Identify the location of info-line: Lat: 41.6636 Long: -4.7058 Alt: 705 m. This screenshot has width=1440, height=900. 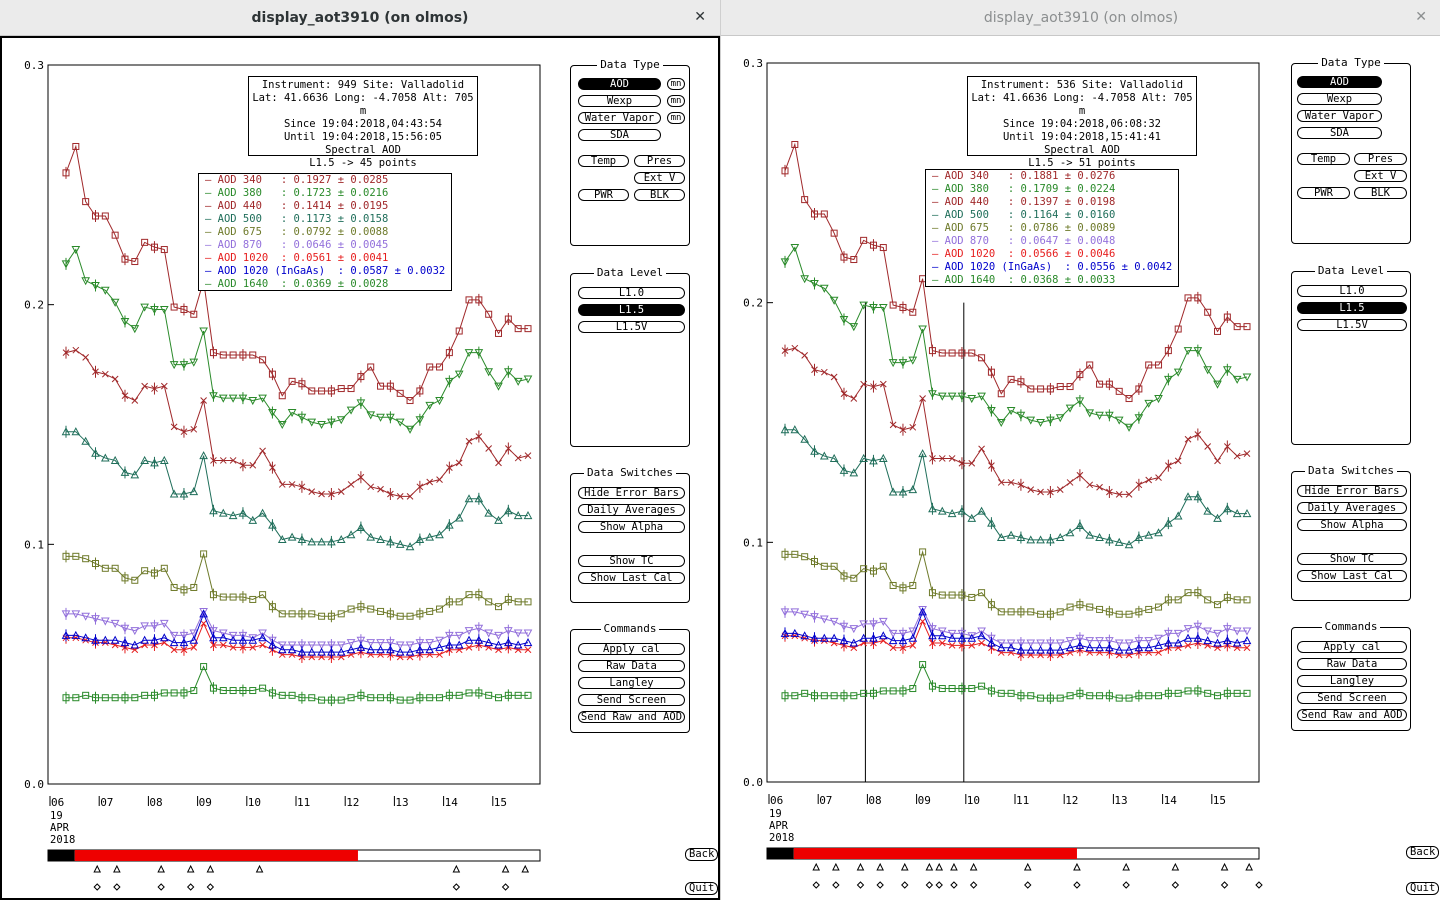
(1082, 104).